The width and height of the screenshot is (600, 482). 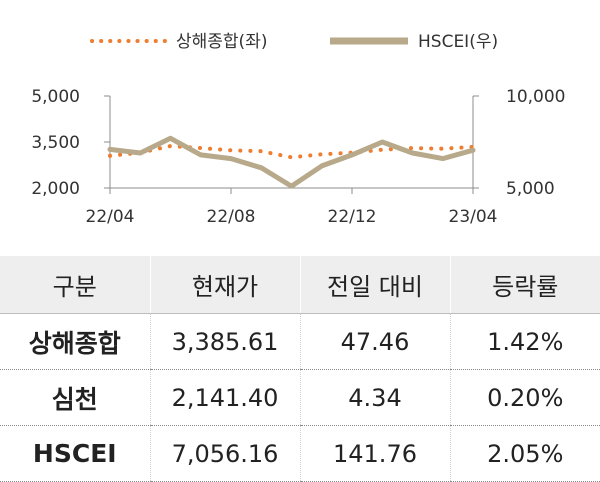 What do you see at coordinates (55, 189) in the screenshot?
I see `left-tick-label: 2,000` at bounding box center [55, 189].